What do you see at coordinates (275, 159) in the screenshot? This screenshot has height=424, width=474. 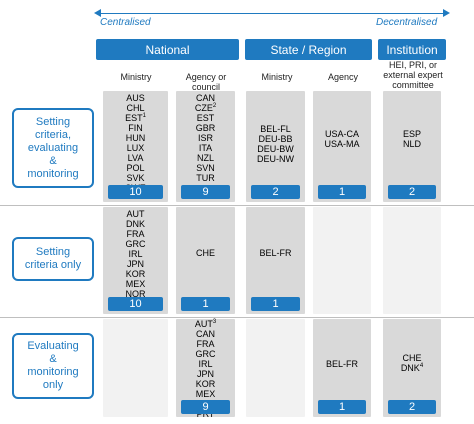 I see `country-code: DEU-NW` at bounding box center [275, 159].